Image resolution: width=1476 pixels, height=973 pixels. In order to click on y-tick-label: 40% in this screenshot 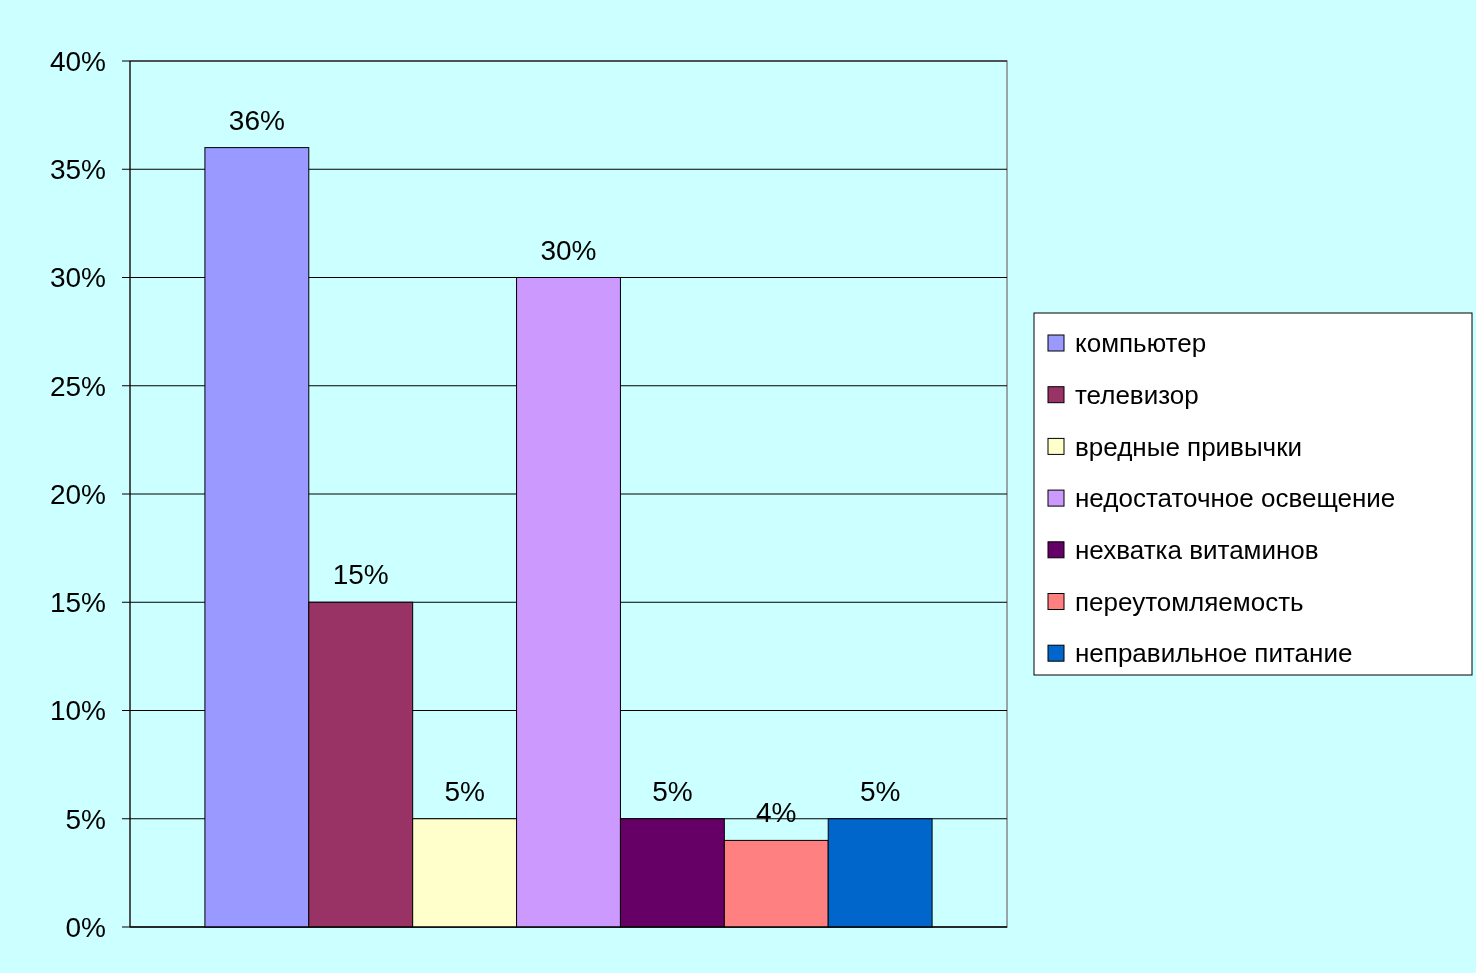, I will do `click(77, 61)`.